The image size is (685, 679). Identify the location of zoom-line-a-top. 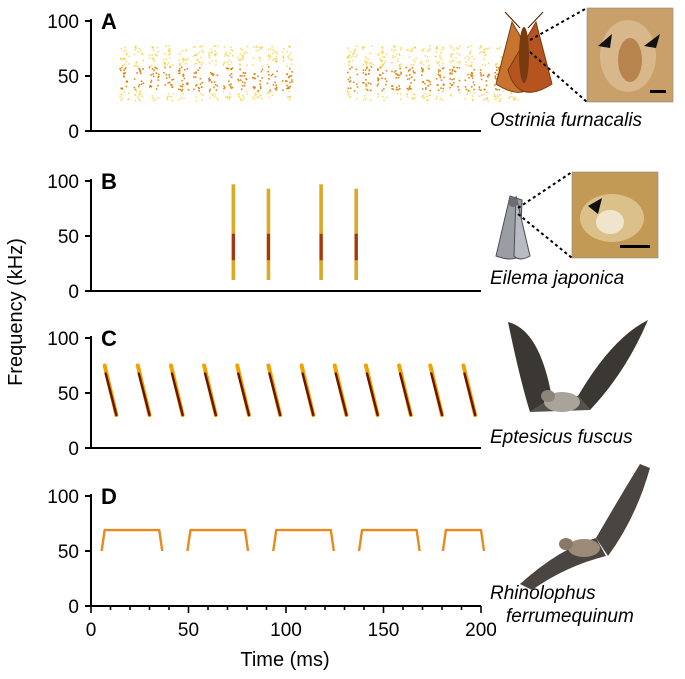
(558, 24).